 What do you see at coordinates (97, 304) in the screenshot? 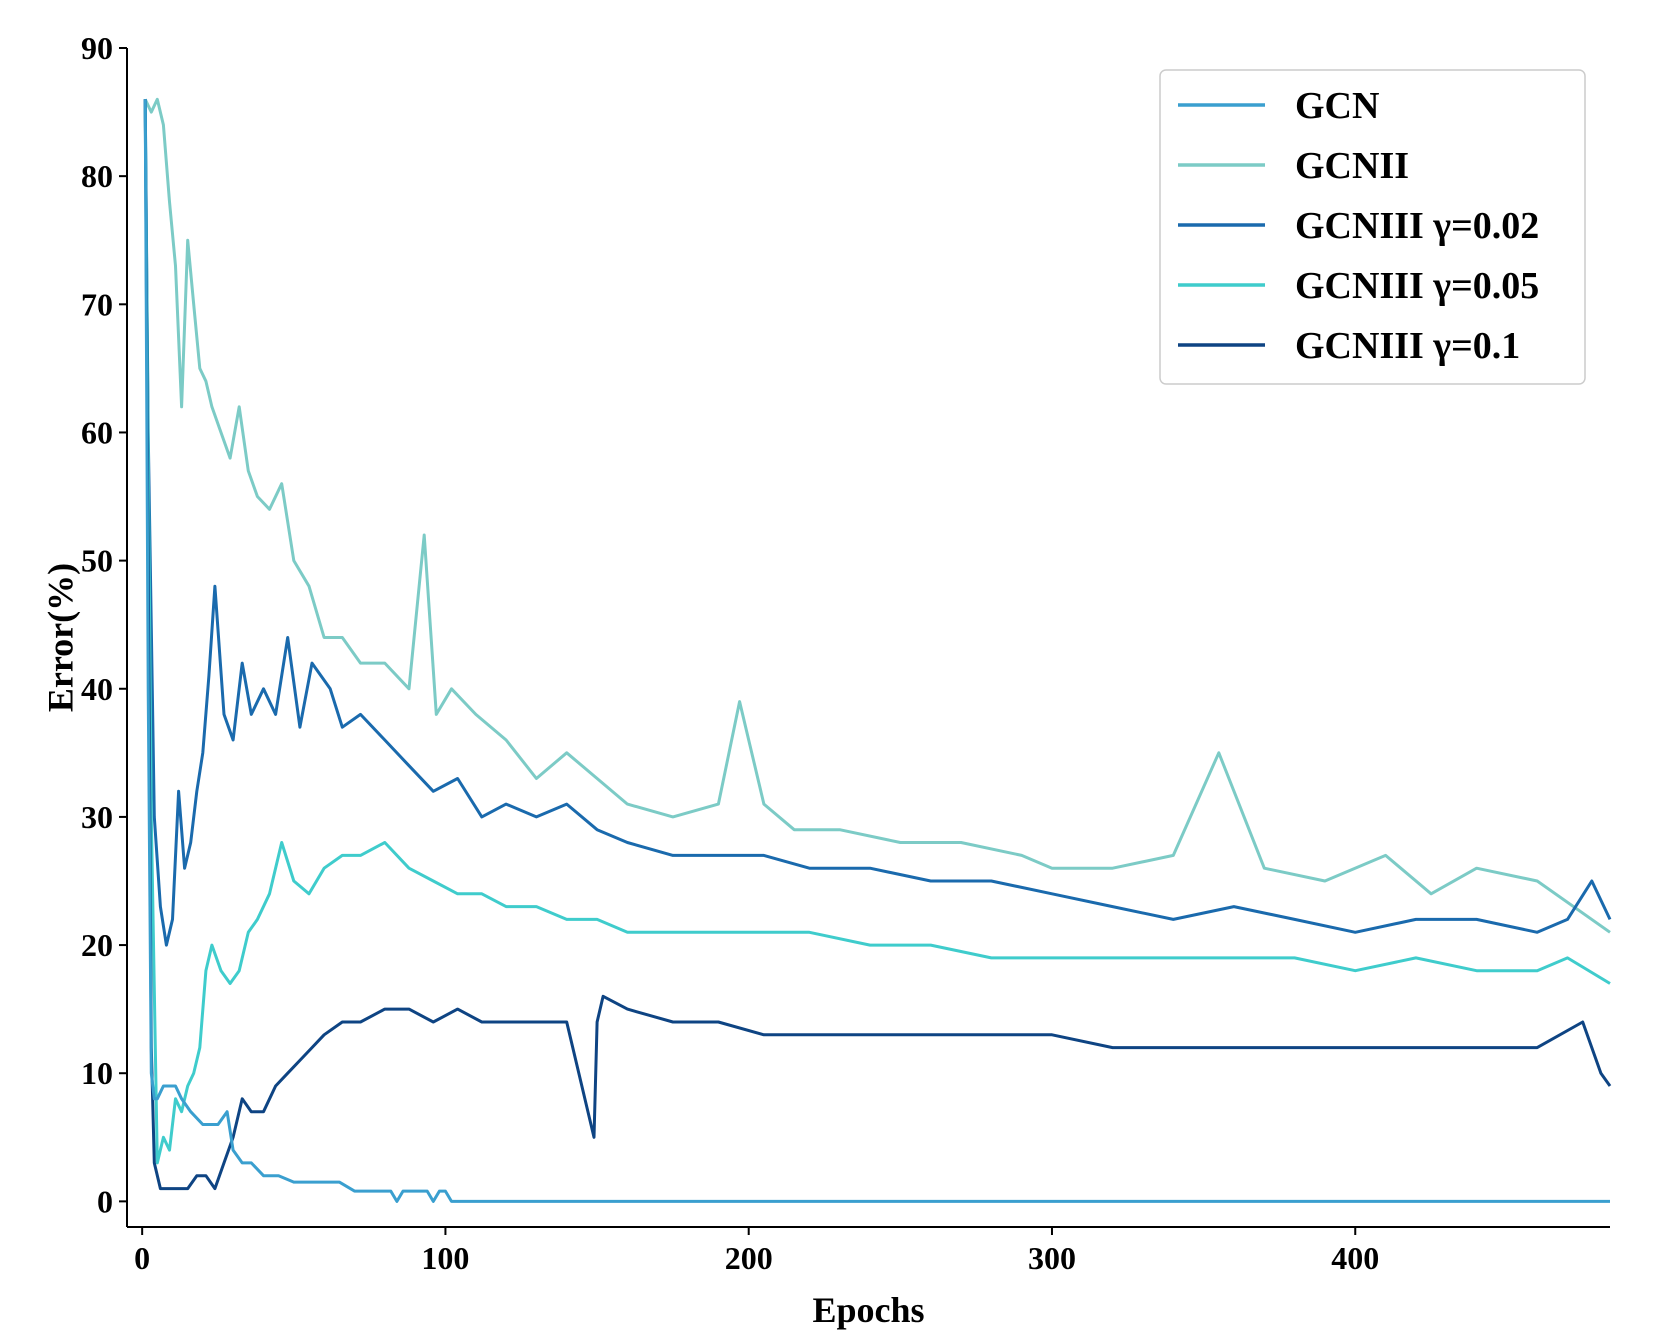
I see `y-tick-label: 70` at bounding box center [97, 304].